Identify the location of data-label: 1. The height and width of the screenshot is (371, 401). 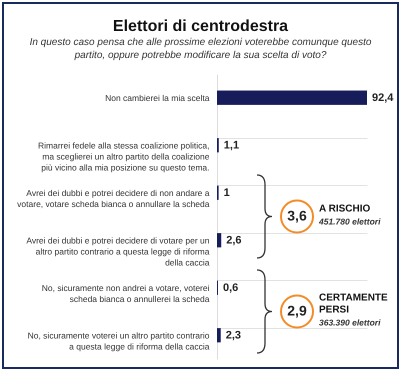
(227, 192).